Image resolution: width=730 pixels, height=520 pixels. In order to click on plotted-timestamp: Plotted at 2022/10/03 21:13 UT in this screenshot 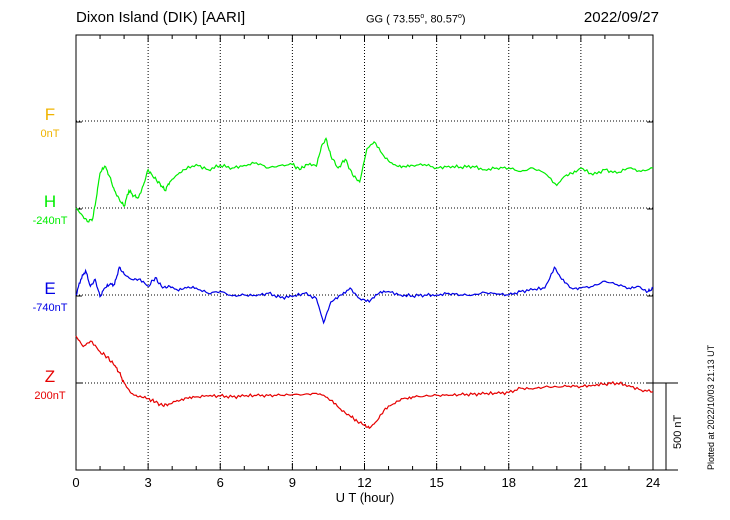, I will do `click(711, 407)`.